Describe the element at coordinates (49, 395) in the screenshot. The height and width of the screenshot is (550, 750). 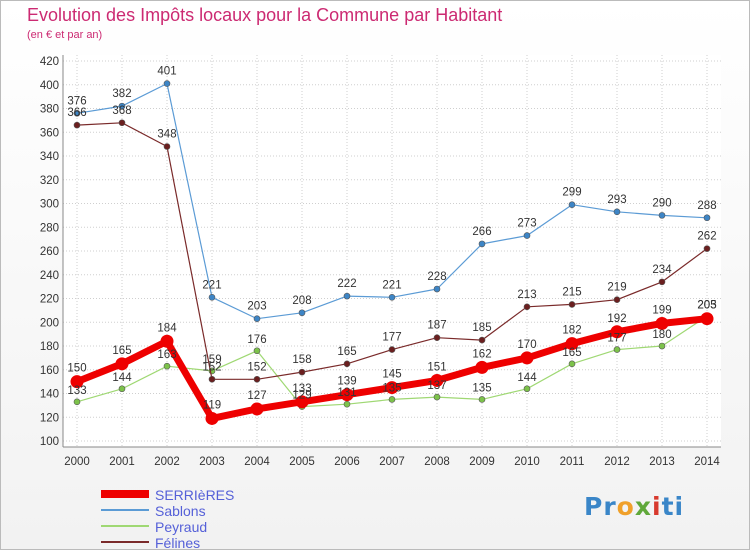
I see `y-tick-label: 140` at that location.